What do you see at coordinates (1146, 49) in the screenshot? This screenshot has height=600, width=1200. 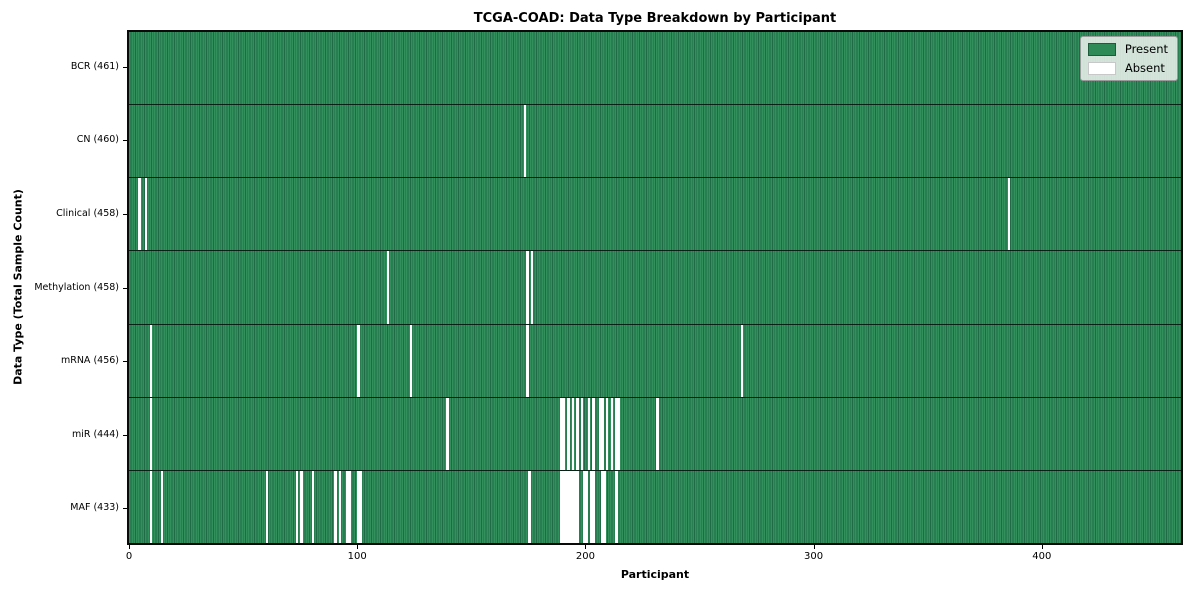 I see `legend-label-present: Present` at bounding box center [1146, 49].